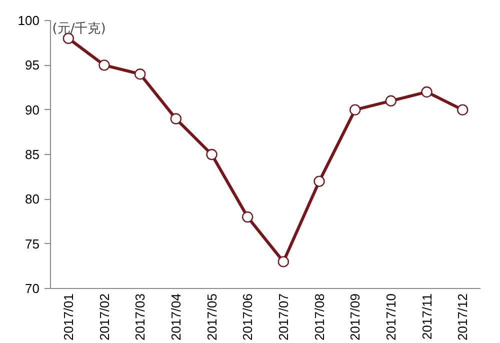 Image resolution: width=500 pixels, height=343 pixels. What do you see at coordinates (248, 316) in the screenshot?
I see `x-tick-label: 2017/06` at bounding box center [248, 316].